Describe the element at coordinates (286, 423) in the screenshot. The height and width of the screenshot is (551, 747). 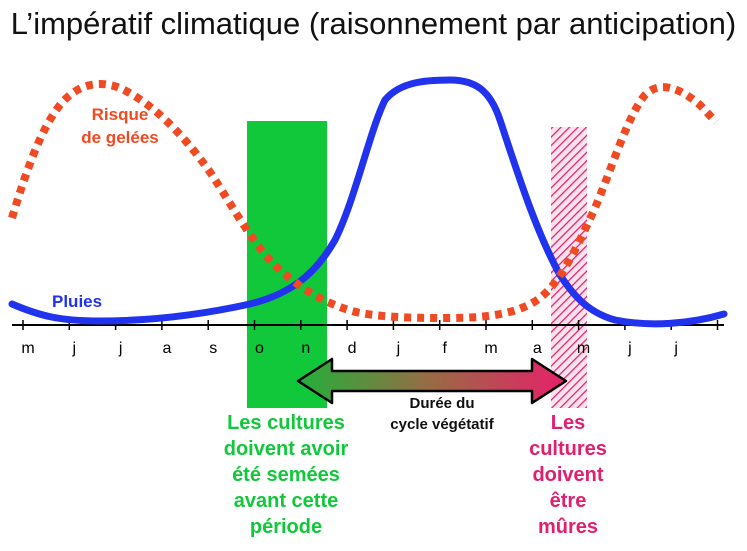
I see `sowing-note-line: Les cultures` at that location.